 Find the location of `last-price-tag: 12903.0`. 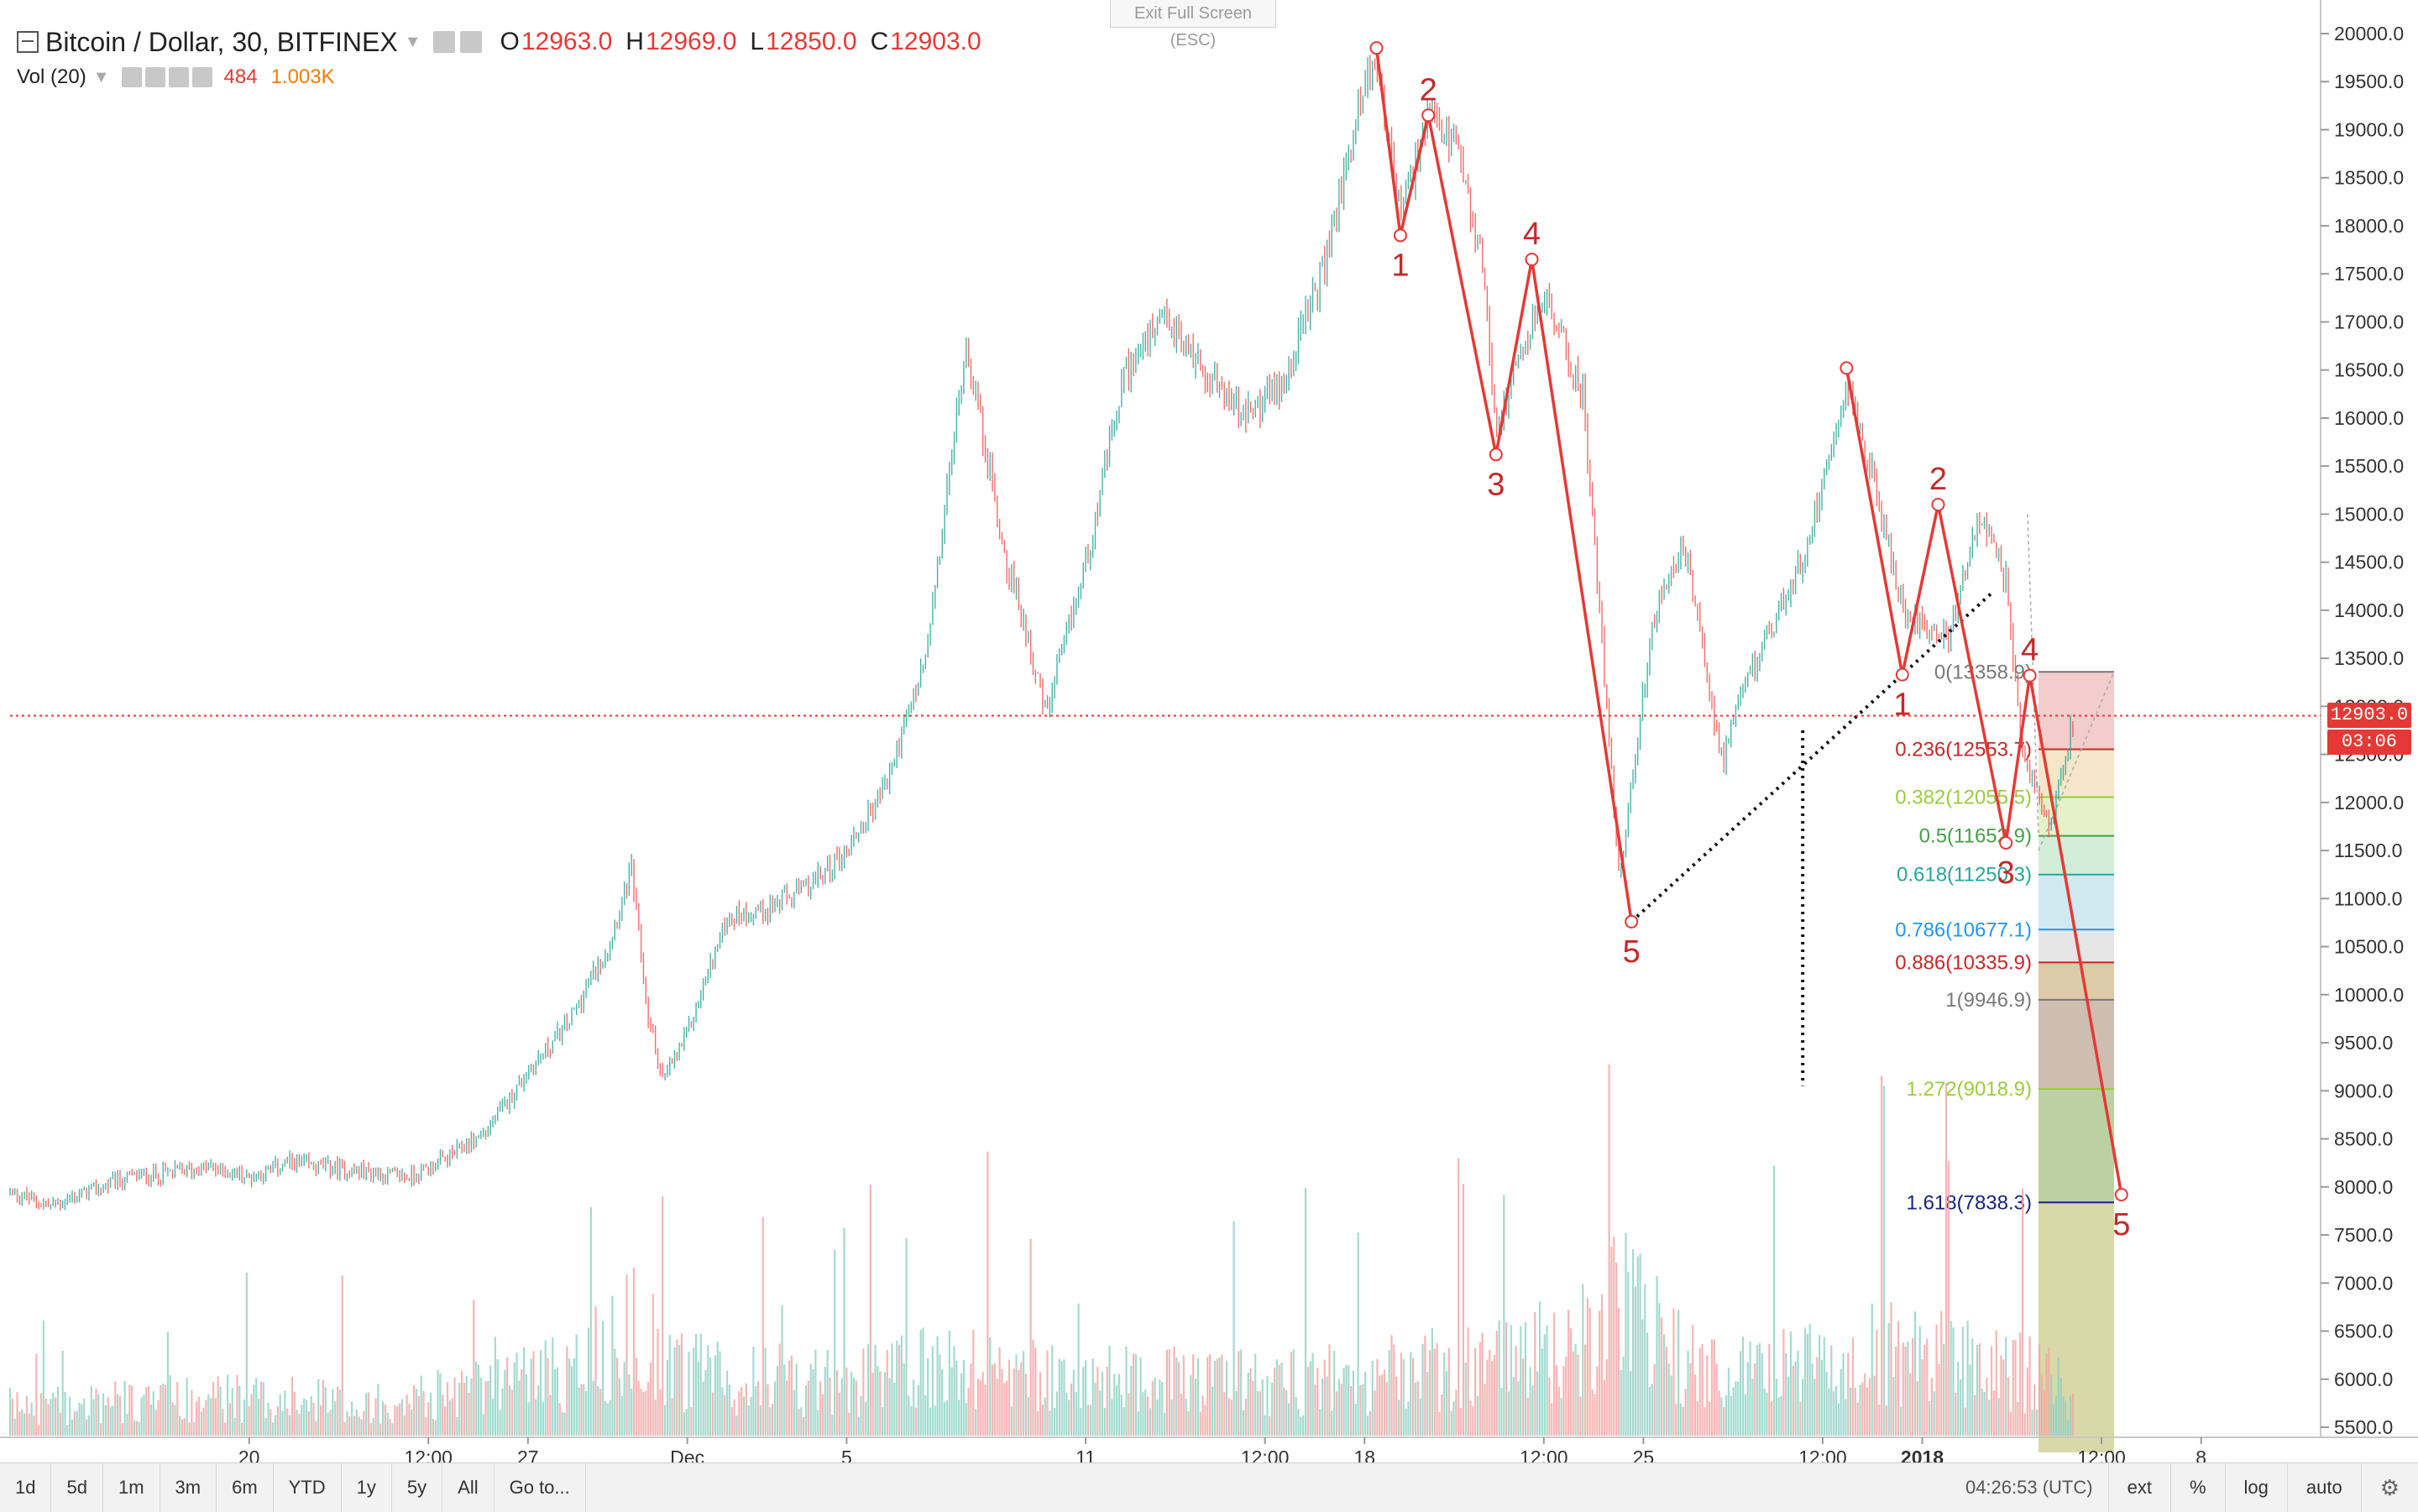

last-price-tag: 12903.0 is located at coordinates (2369, 716).